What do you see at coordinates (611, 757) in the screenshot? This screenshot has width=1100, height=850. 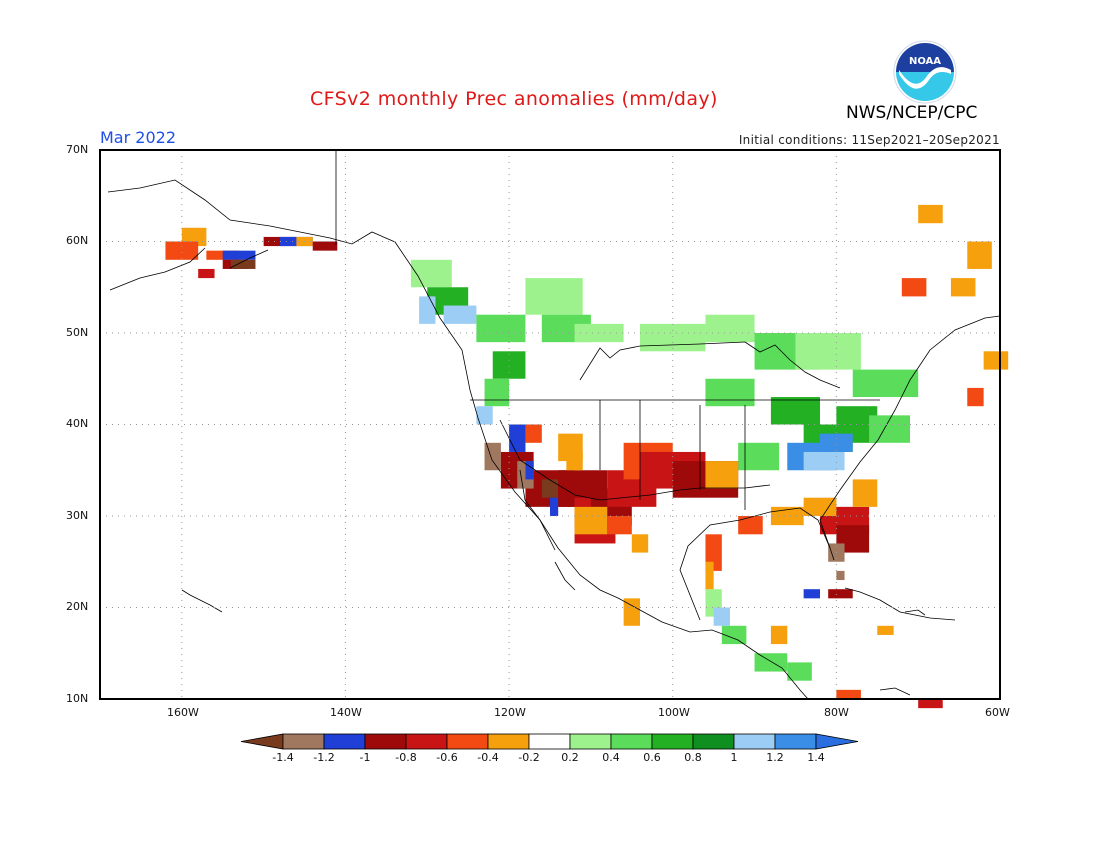 I see `colorbar-label: 0.4` at bounding box center [611, 757].